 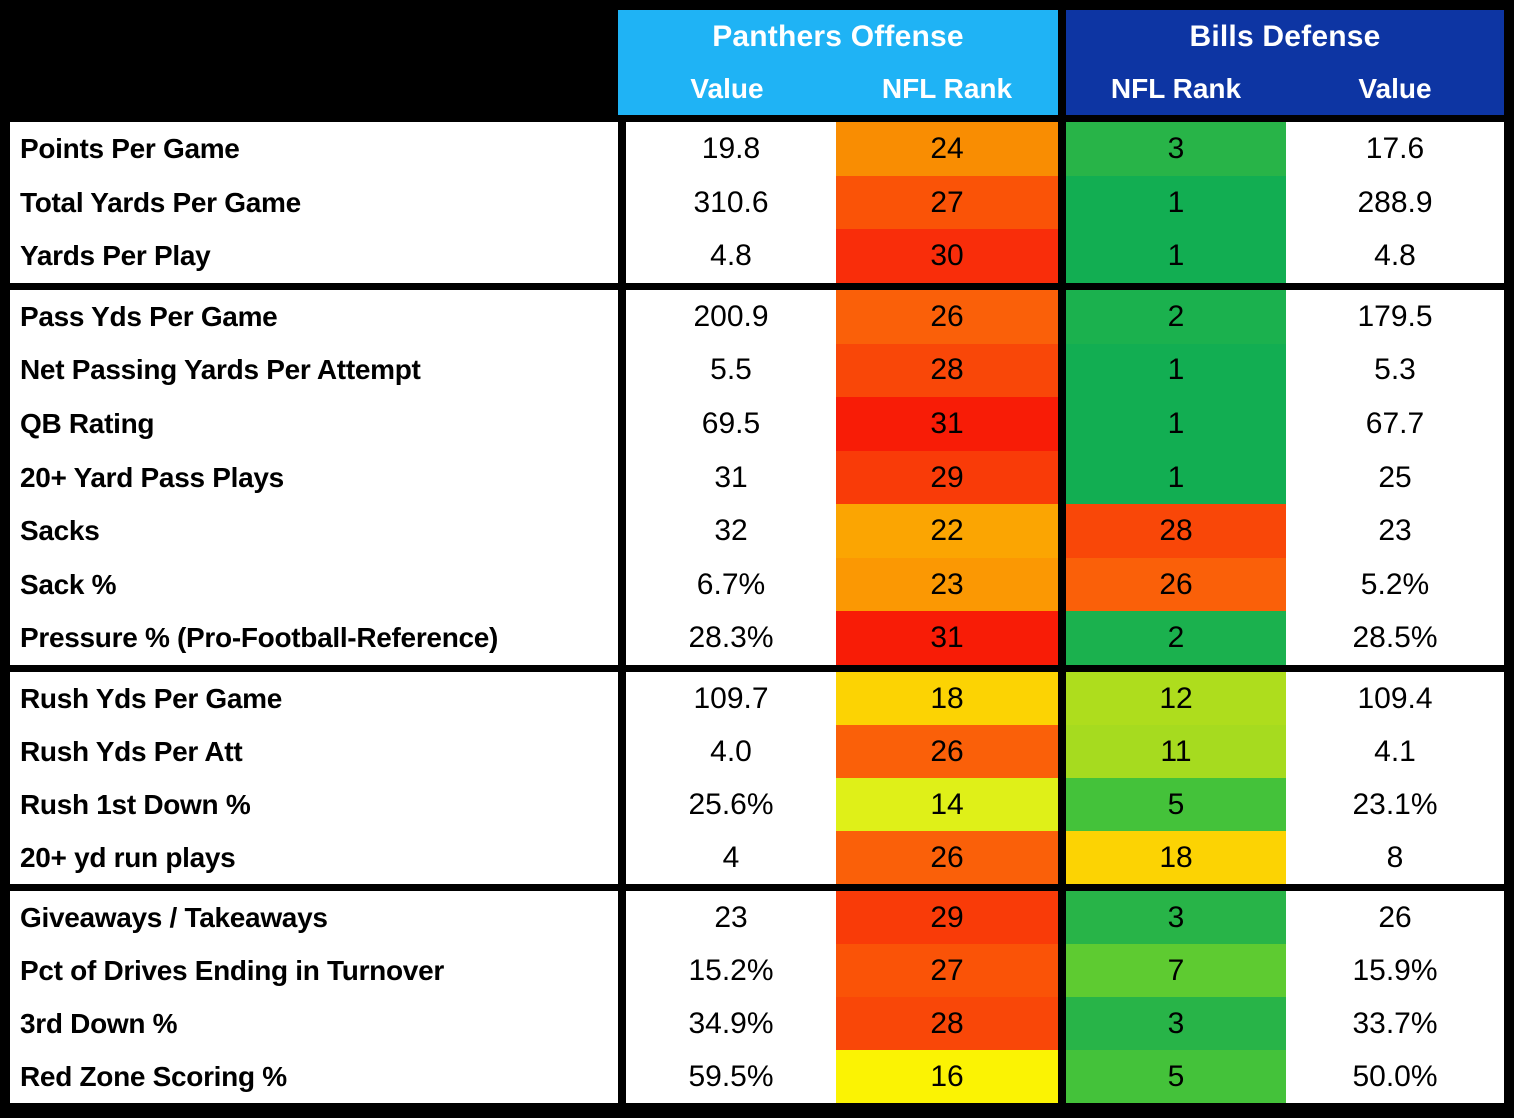 What do you see at coordinates (1176, 531) in the screenshot?
I see `defense-rank-cell: 28` at bounding box center [1176, 531].